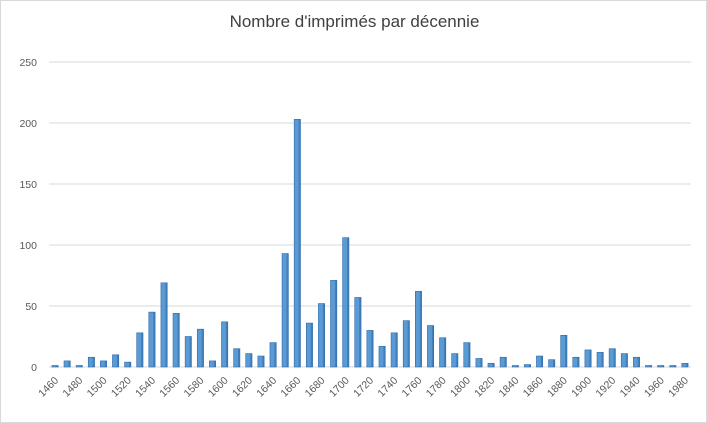 Image resolution: width=707 pixels, height=423 pixels. What do you see at coordinates (145, 387) in the screenshot?
I see `x-tick-label: 1540` at bounding box center [145, 387].